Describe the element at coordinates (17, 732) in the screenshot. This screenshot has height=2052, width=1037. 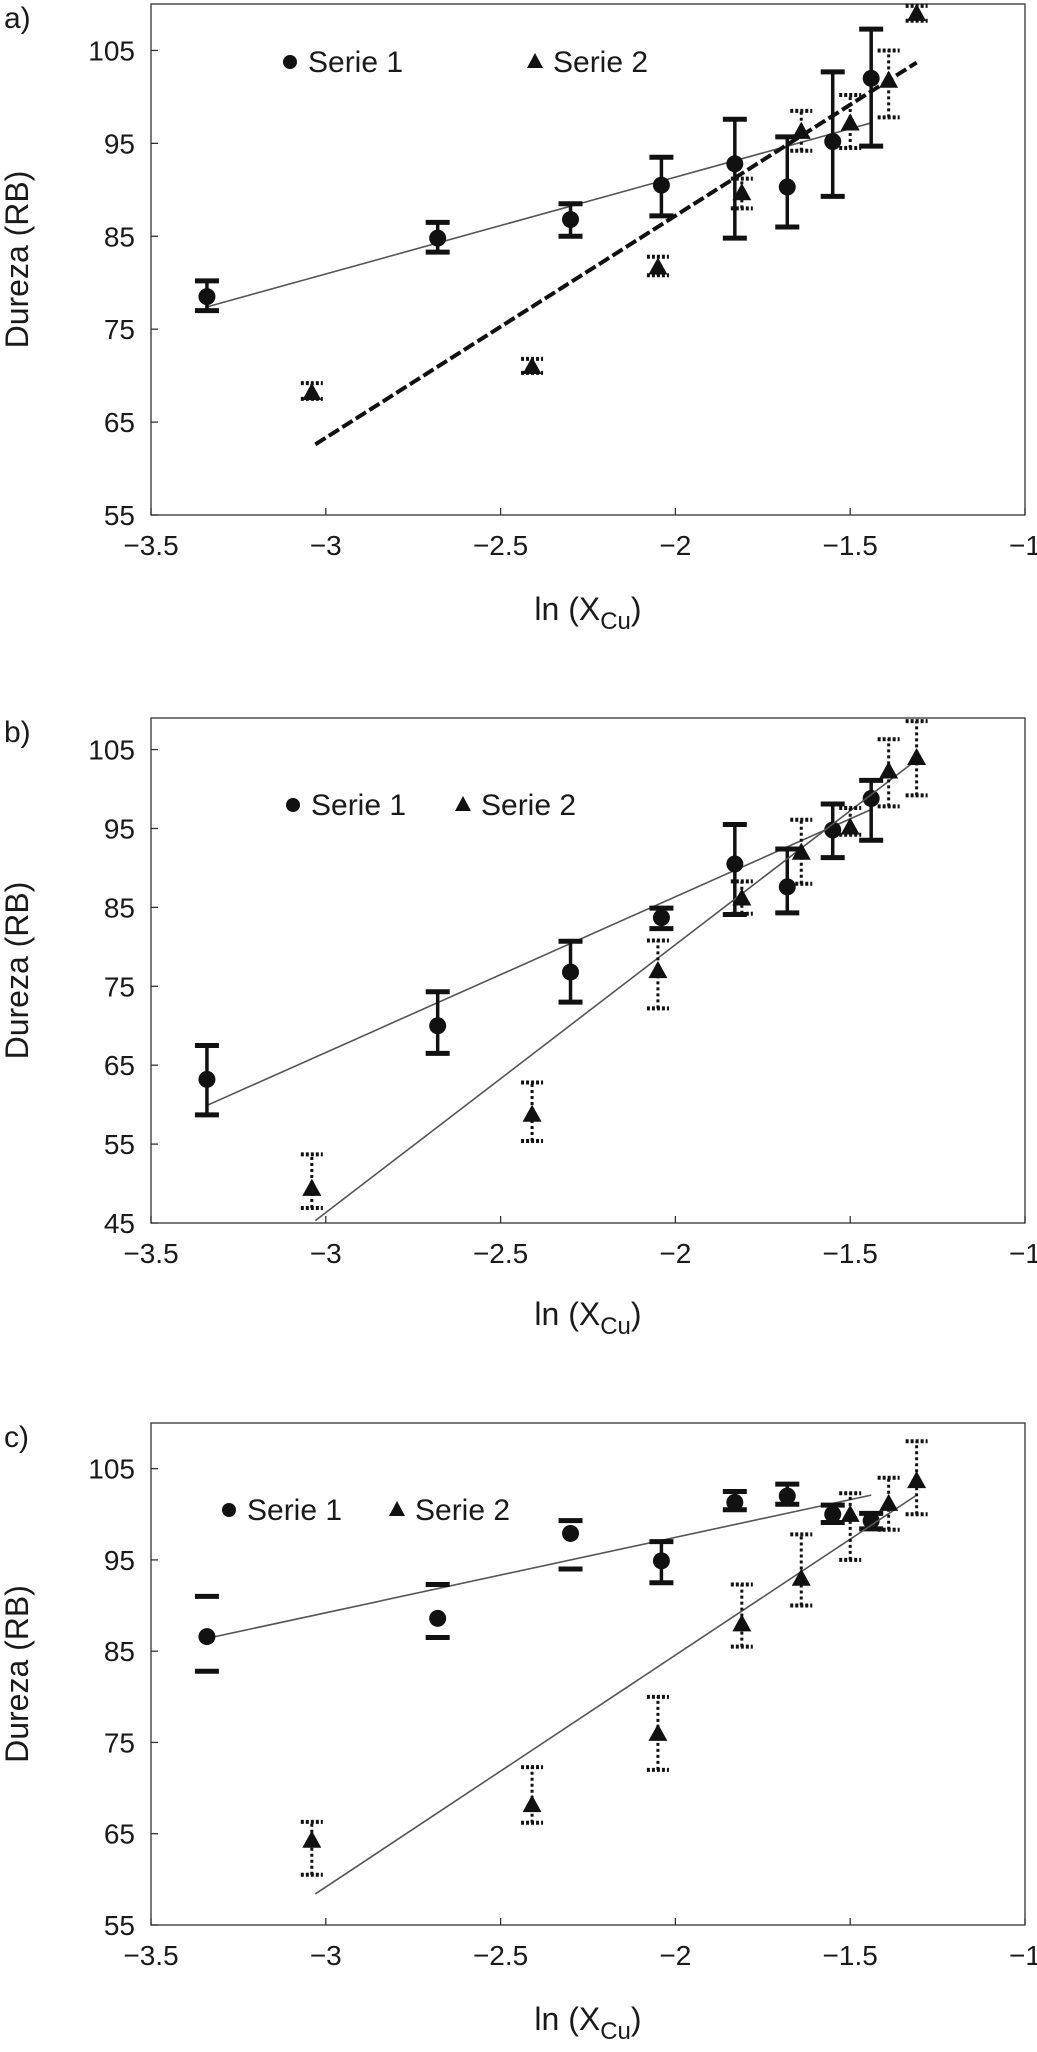
I see `panel-label: b)` at that location.